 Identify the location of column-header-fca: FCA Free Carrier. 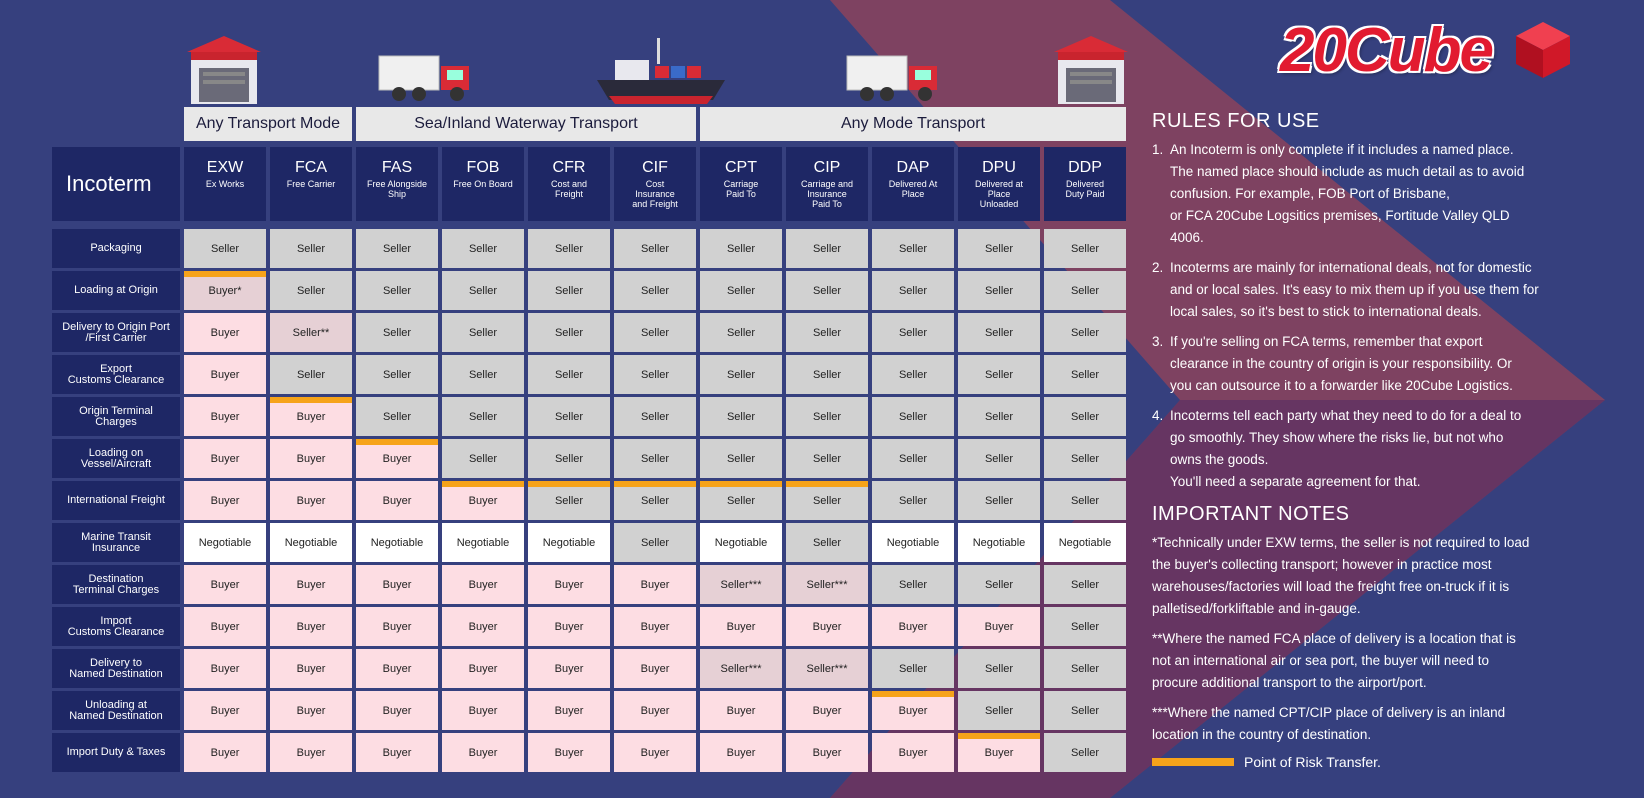
(311, 184).